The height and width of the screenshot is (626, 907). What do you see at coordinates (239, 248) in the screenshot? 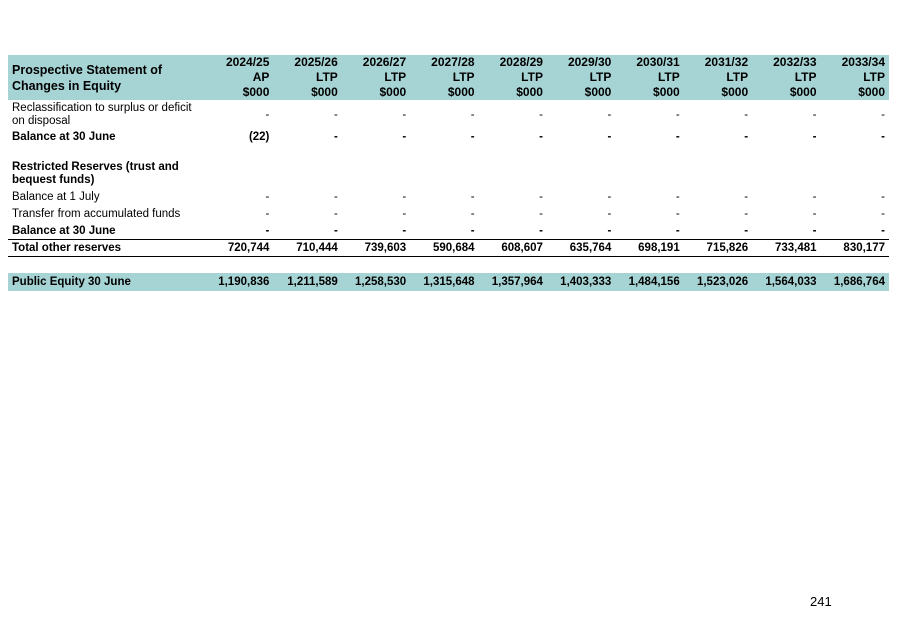
I see `value-cell: 720,744` at bounding box center [239, 248].